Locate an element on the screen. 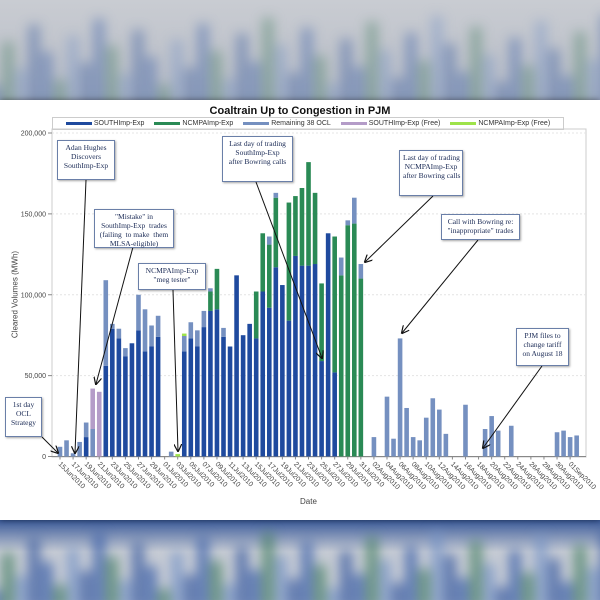 This screenshot has height=600, width=600. y-tick-label: 0 is located at coordinates (44, 457).